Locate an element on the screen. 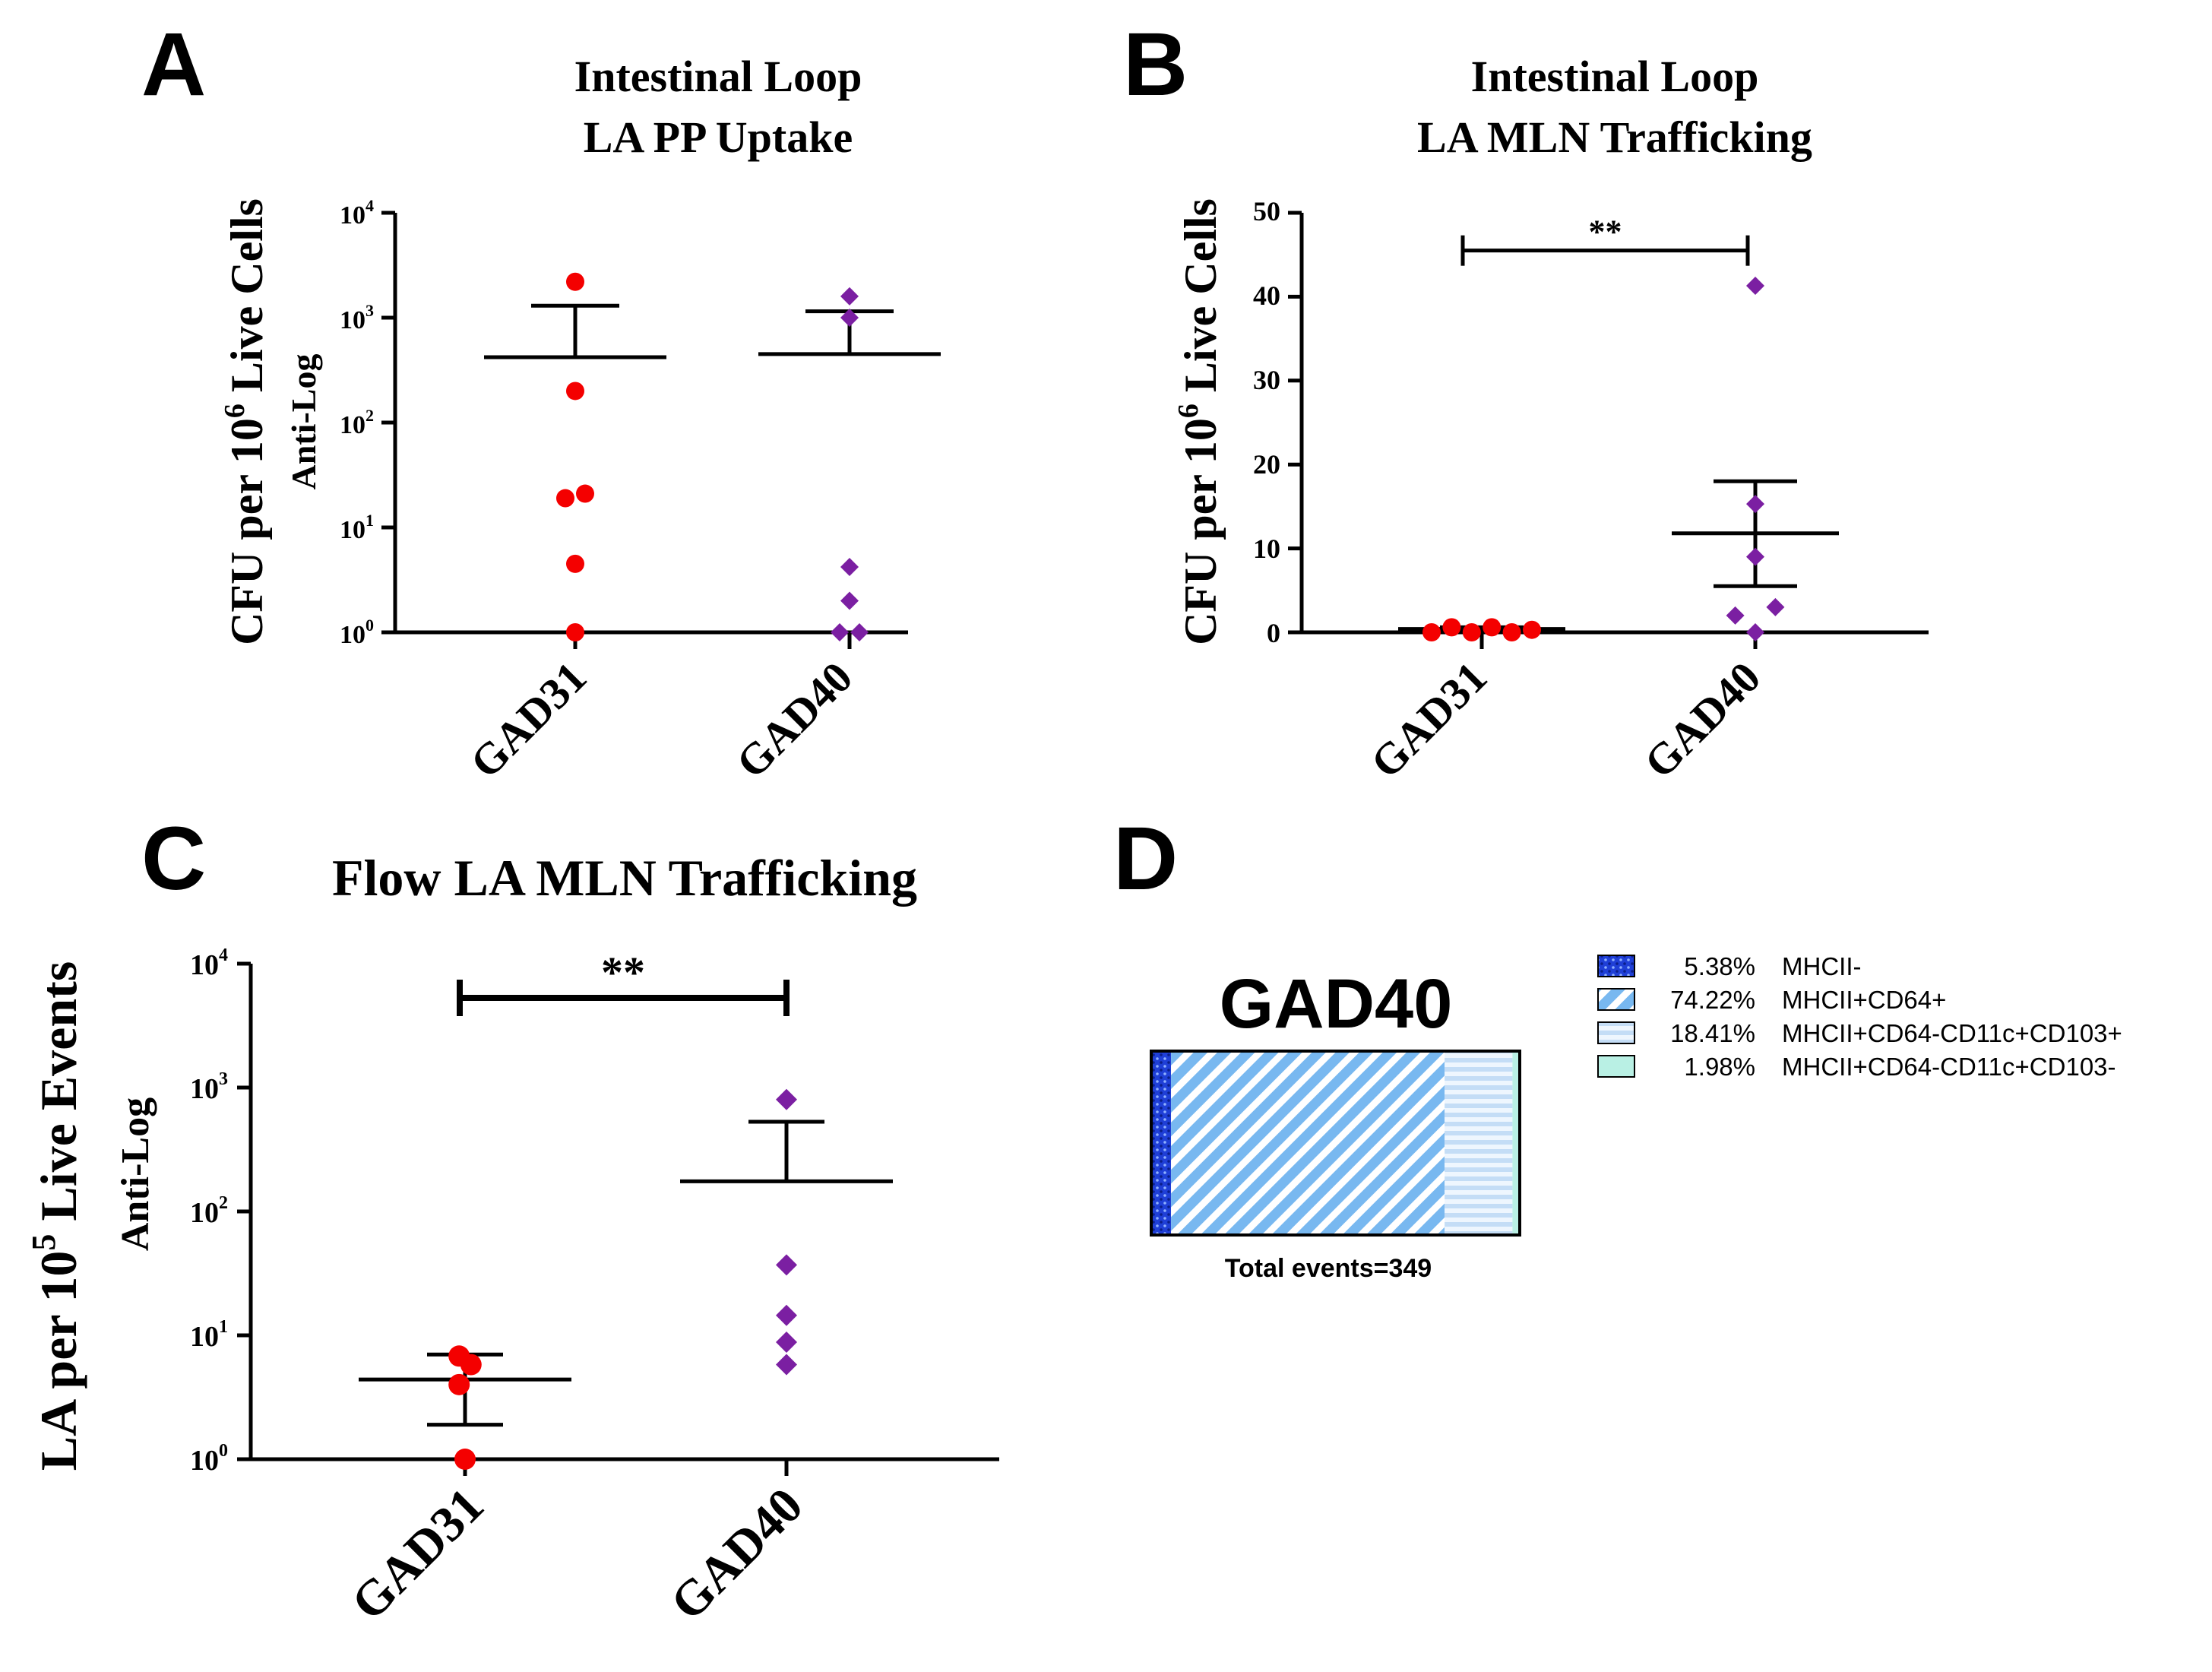  panel-d-title: GAD40 is located at coordinates (1336, 1004).